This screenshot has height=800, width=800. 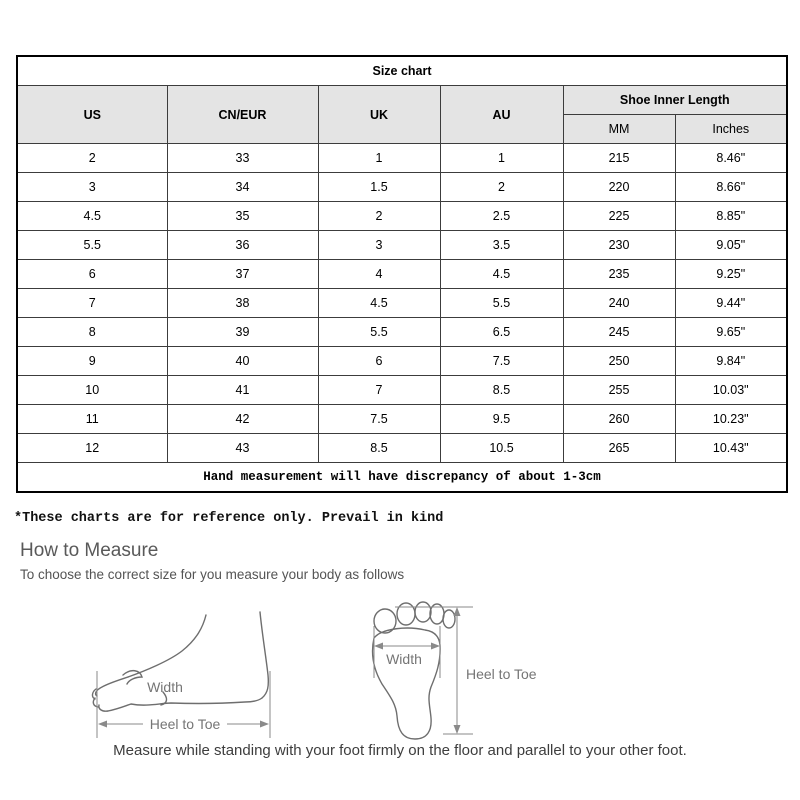 I want to click on size-cell: 3.5, so click(x=501, y=245).